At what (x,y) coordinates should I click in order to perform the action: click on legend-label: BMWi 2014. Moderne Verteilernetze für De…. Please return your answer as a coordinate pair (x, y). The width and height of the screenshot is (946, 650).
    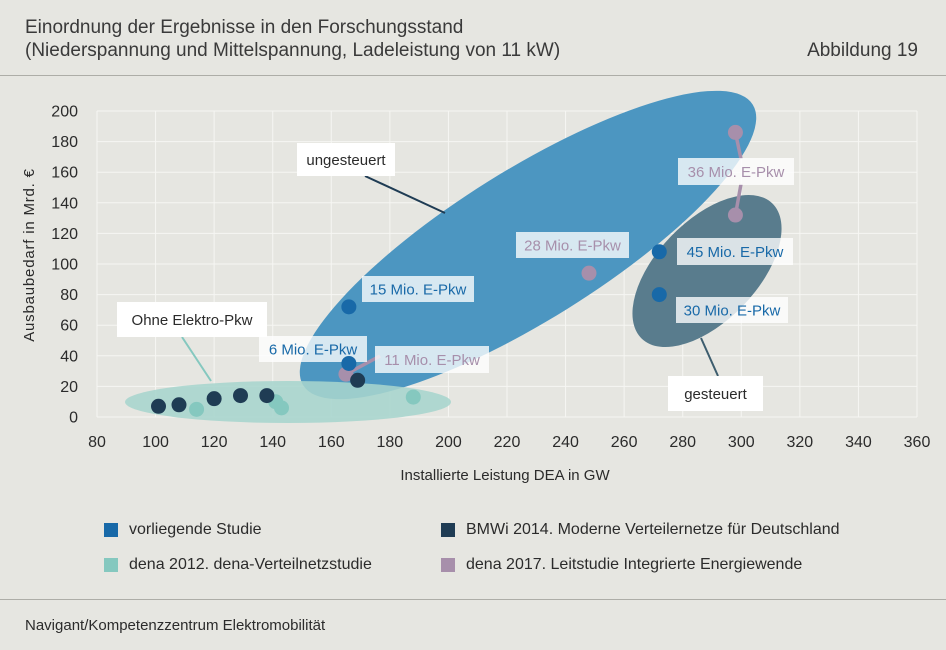
    Looking at the image, I should click on (653, 529).